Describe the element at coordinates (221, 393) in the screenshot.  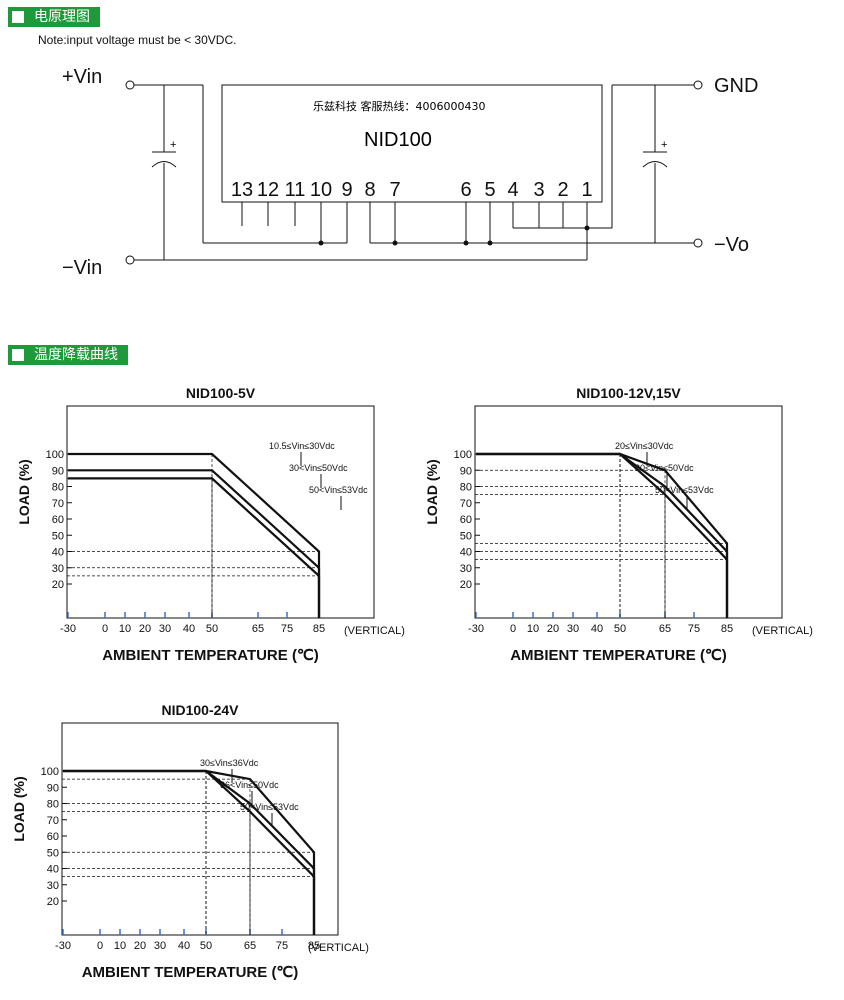
I see `chart-title: NID100-5V` at that location.